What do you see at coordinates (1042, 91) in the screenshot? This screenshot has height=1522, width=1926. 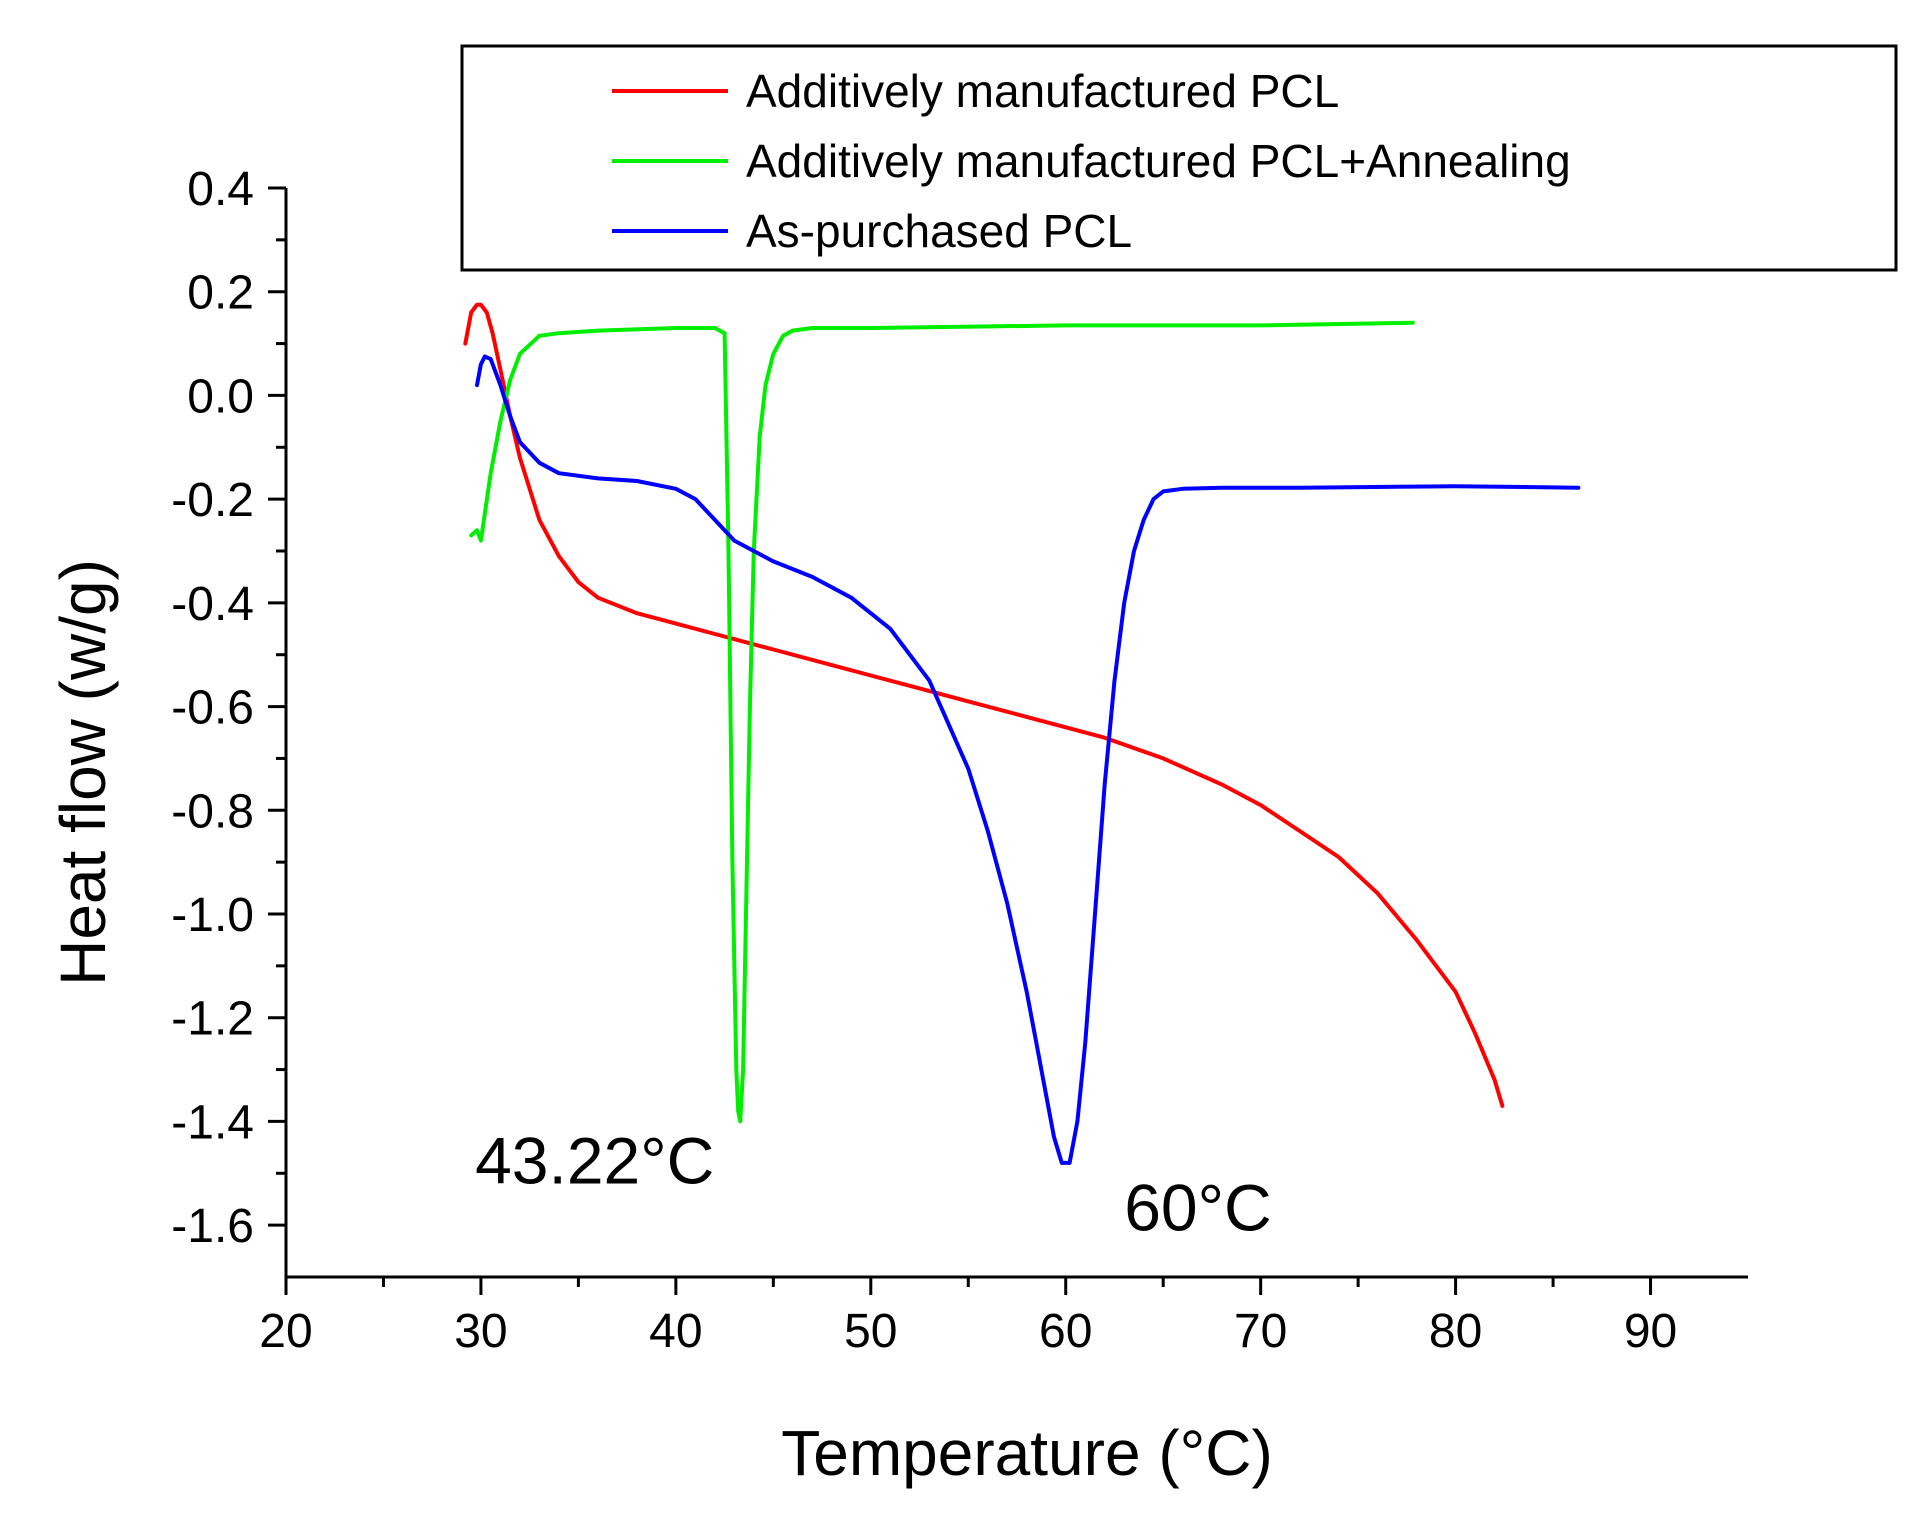 I see `legend-label-1: Additively manufactured PCL` at bounding box center [1042, 91].